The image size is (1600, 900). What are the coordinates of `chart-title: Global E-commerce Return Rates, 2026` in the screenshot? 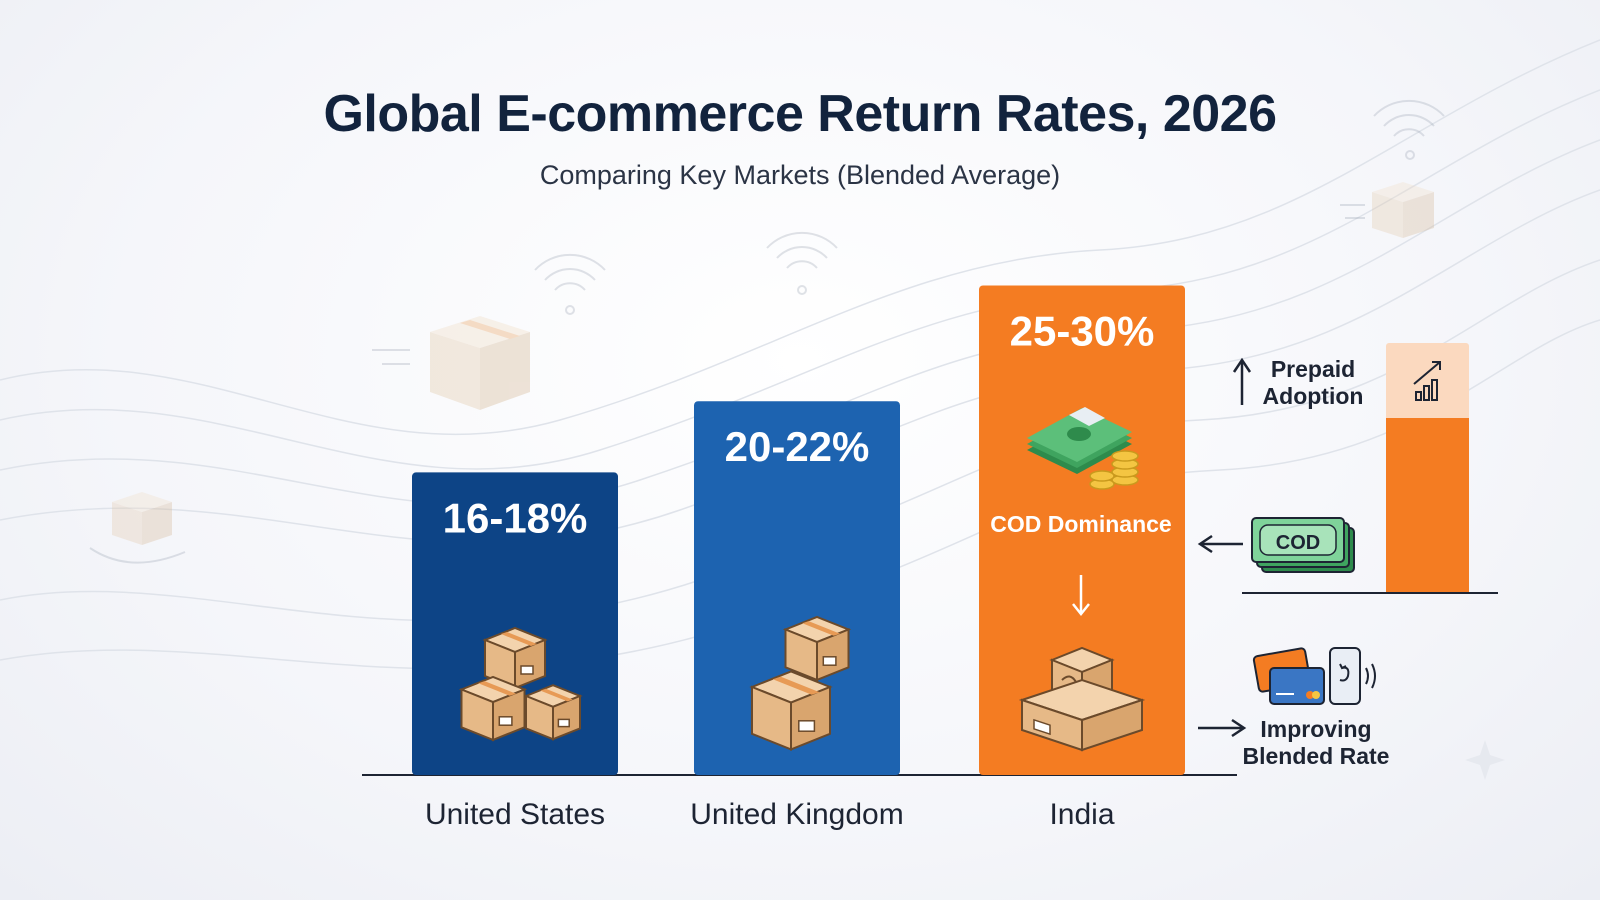 It's located at (800, 114).